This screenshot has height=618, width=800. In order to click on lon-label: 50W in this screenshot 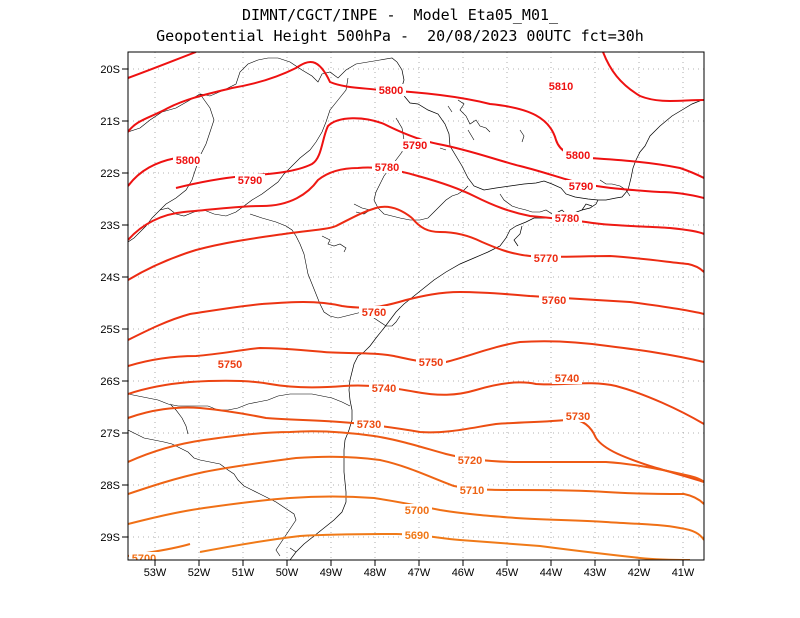, I will do `click(287, 573)`.